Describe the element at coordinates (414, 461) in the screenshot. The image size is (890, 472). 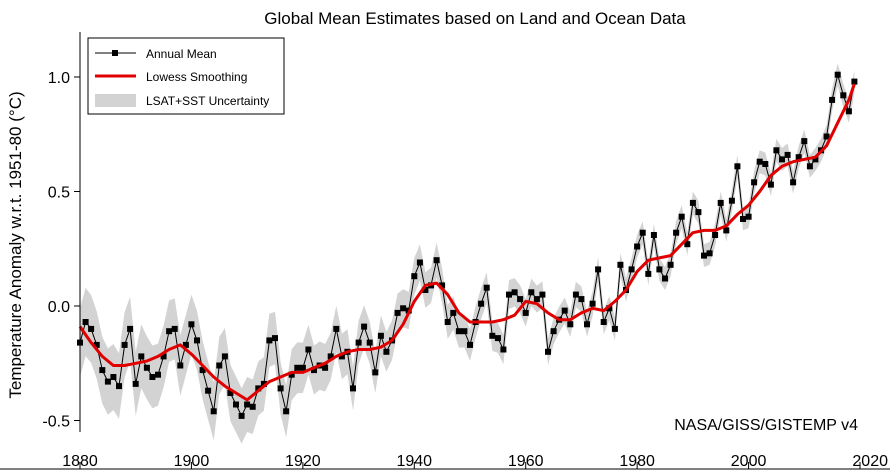
I see `x-tick-label: 1940` at that location.